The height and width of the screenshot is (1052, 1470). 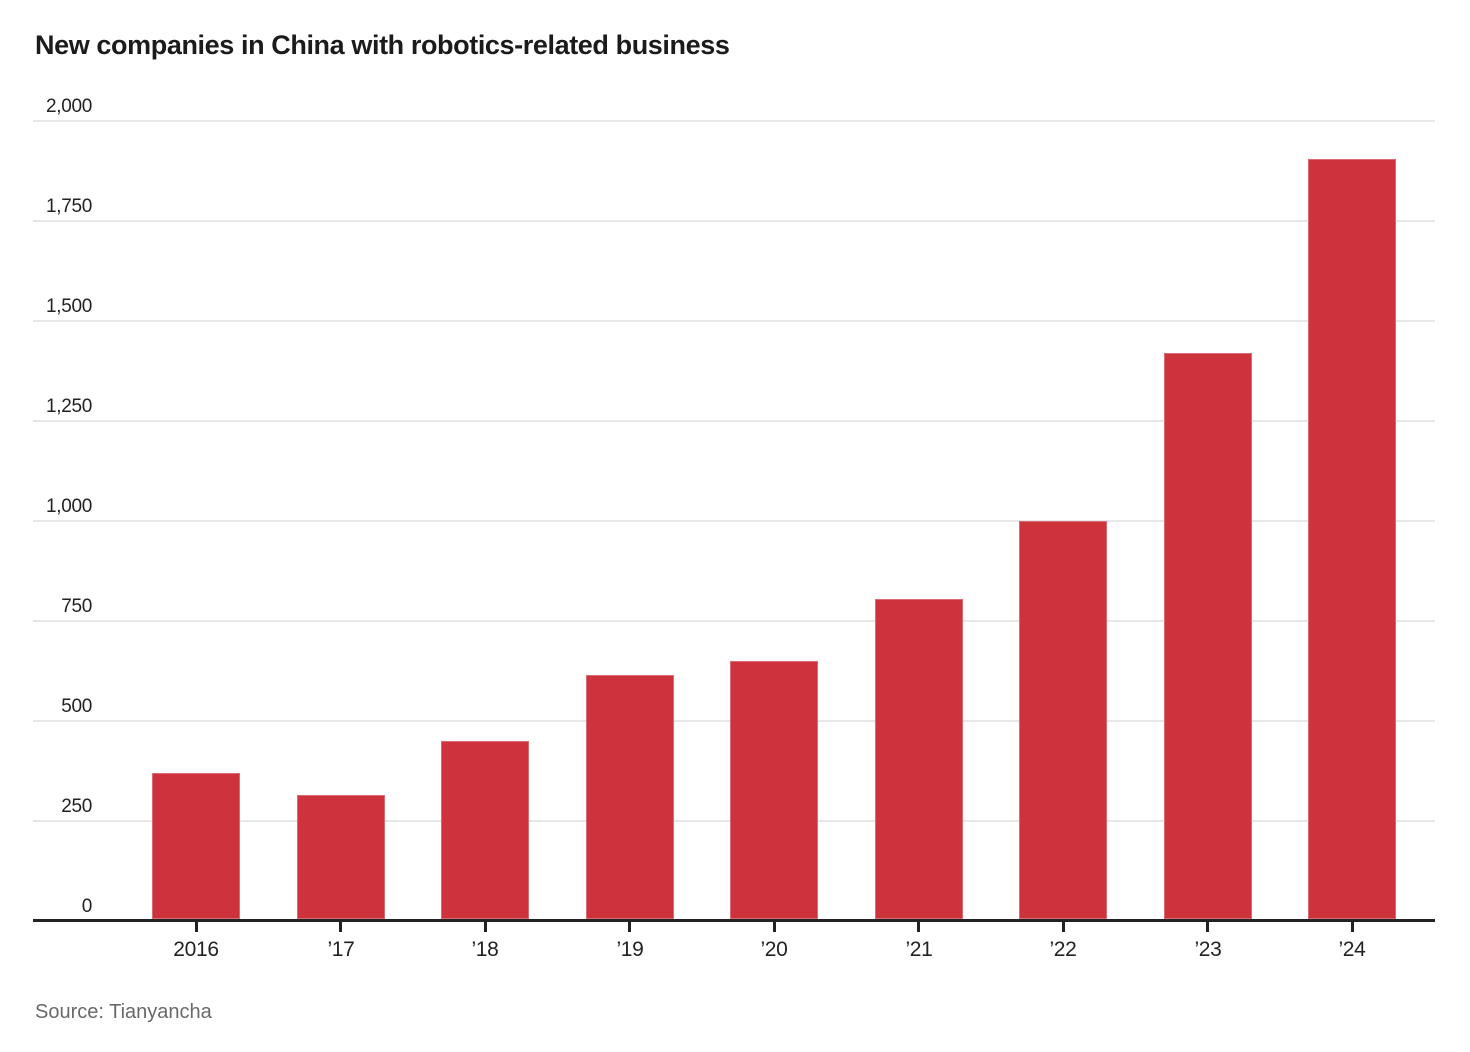 I want to click on x-tick-label: ’20, so click(x=774, y=949).